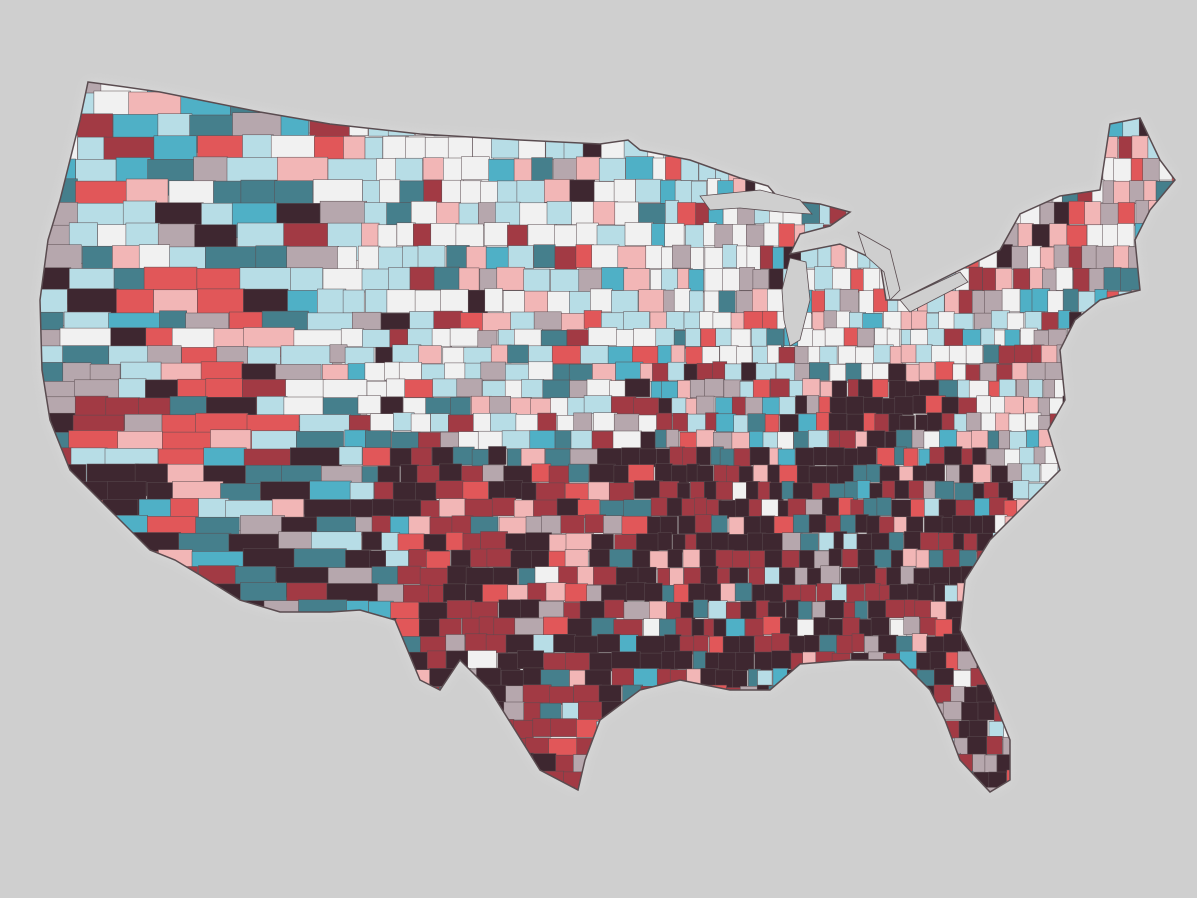  Describe the element at coordinates (834, 268) in the screenshot. I see `great-lakes` at that location.